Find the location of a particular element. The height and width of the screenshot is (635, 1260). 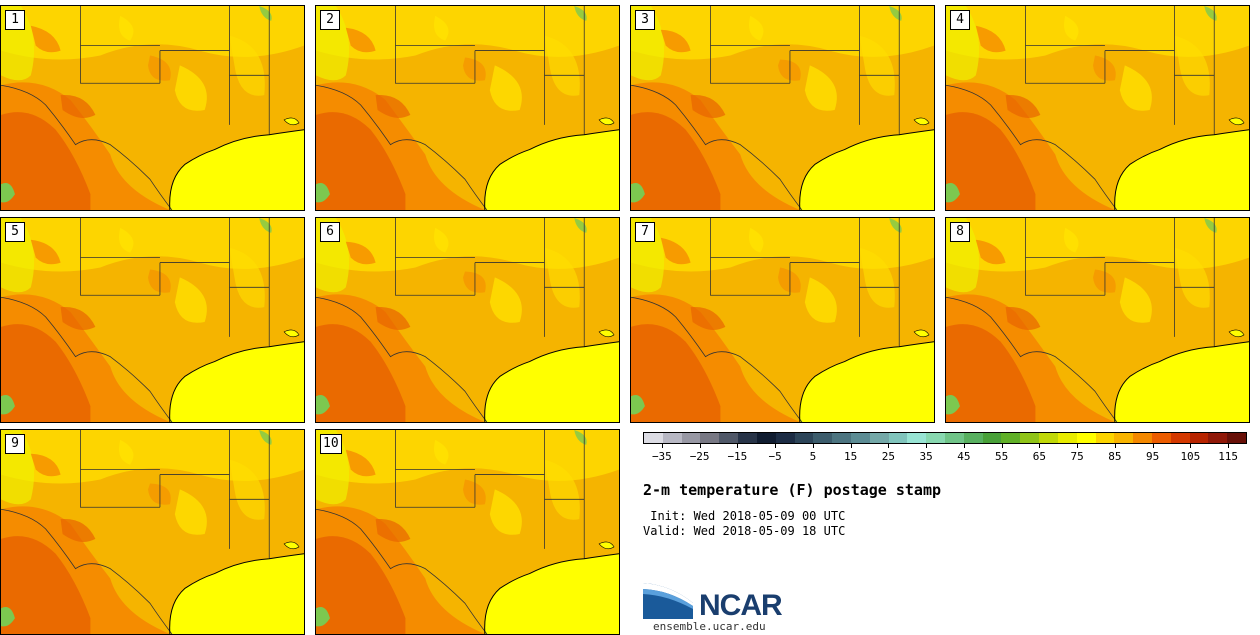

member-number-label: 3 is located at coordinates (645, 20).